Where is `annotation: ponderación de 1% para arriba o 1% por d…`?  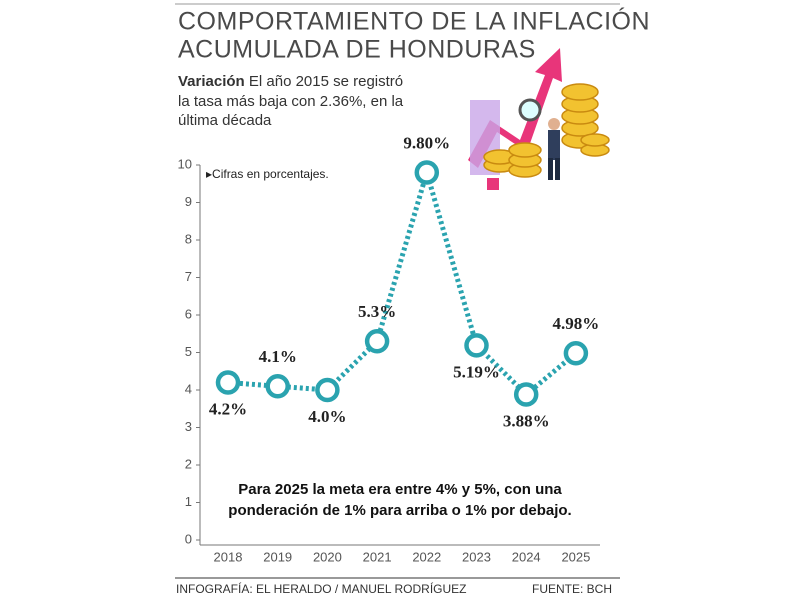 annotation: ponderación de 1% para arriba o 1% por d… is located at coordinates (399, 510).